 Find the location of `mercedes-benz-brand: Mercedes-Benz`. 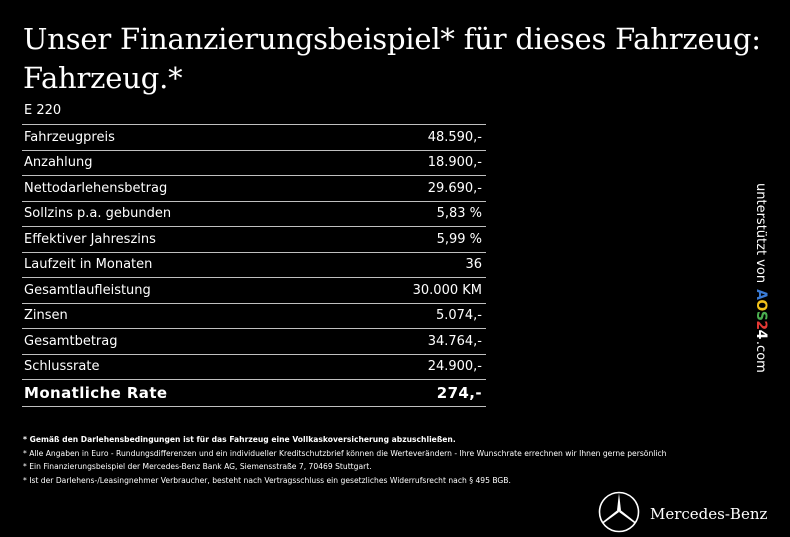

mercedes-benz-brand: Mercedes-Benz is located at coordinates (682, 514).